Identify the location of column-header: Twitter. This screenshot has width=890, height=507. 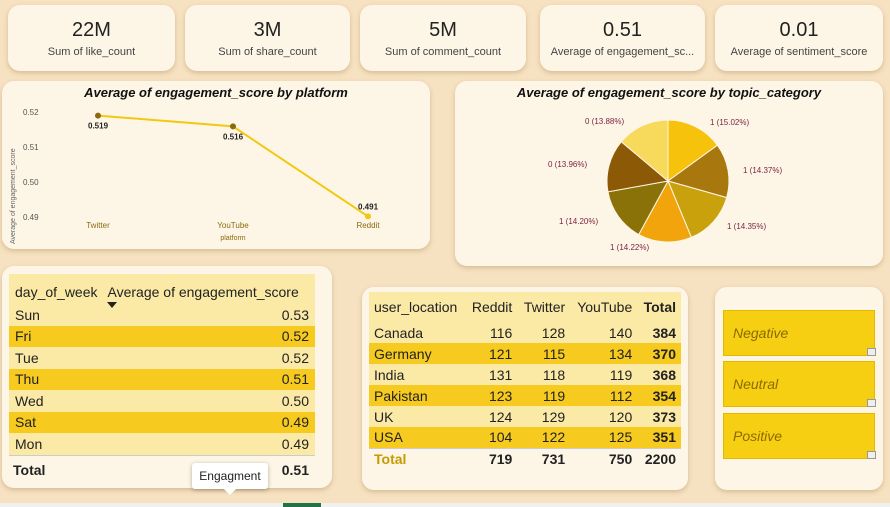
(544, 307).